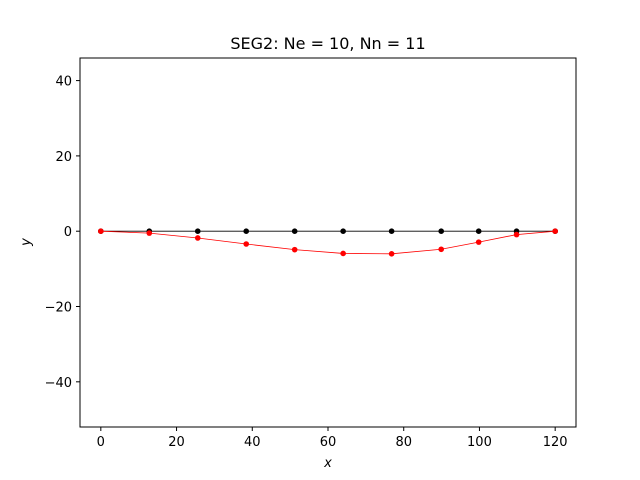  I want to click on y-tick-label: −40, so click(58, 383).